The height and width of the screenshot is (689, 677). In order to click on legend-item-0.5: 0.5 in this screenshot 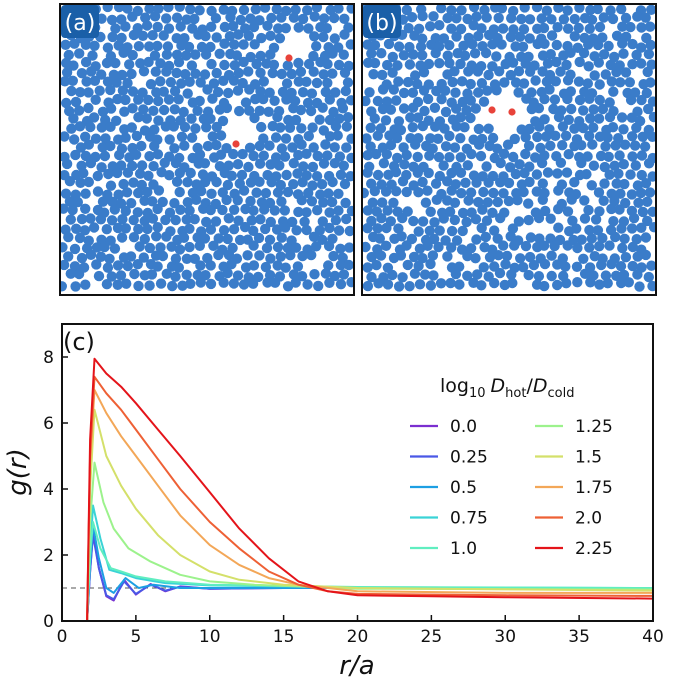, I will do `click(443, 488)`.